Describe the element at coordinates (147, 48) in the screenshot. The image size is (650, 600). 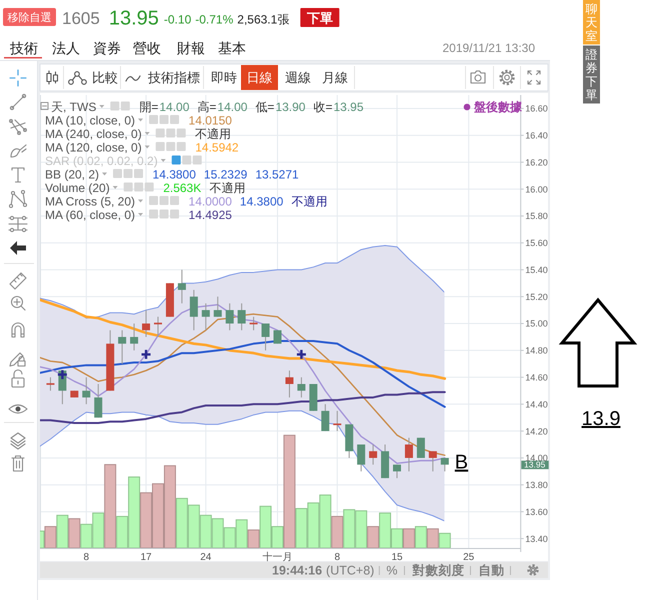
I see `text: 營收` at that location.